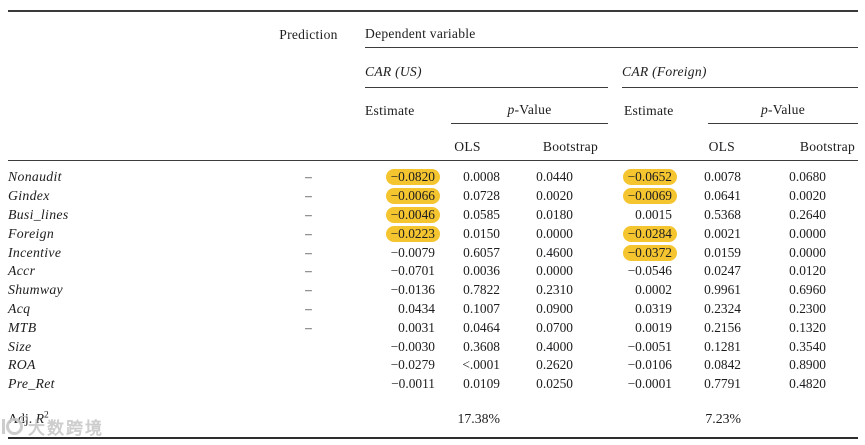 The image size is (865, 445). Describe the element at coordinates (38, 214) in the screenshot. I see `row-label: Busi_lines` at that location.